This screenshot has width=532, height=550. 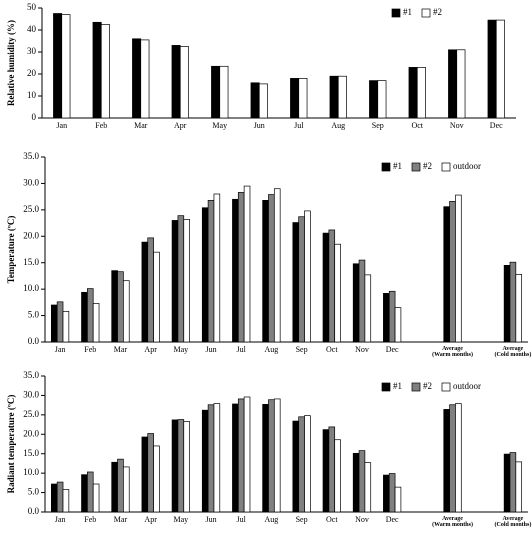 What do you see at coordinates (31, 262) in the screenshot?
I see `y-tick-label: 15.0` at bounding box center [31, 262].